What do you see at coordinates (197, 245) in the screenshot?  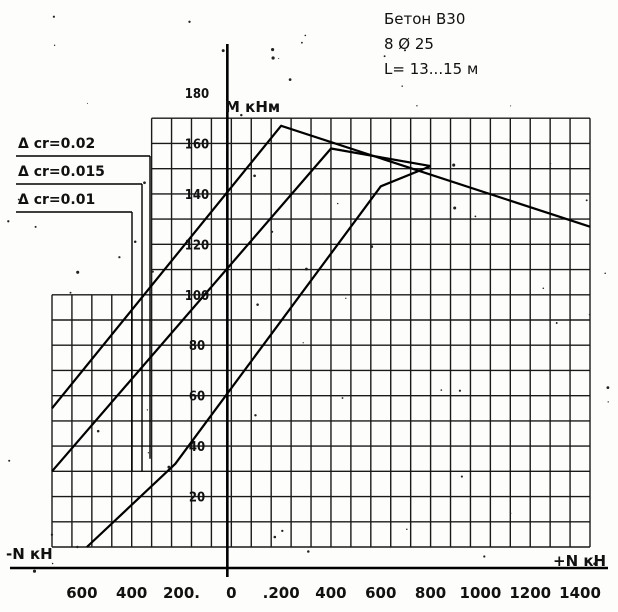 I see `y-tick-label: 120` at bounding box center [197, 245].